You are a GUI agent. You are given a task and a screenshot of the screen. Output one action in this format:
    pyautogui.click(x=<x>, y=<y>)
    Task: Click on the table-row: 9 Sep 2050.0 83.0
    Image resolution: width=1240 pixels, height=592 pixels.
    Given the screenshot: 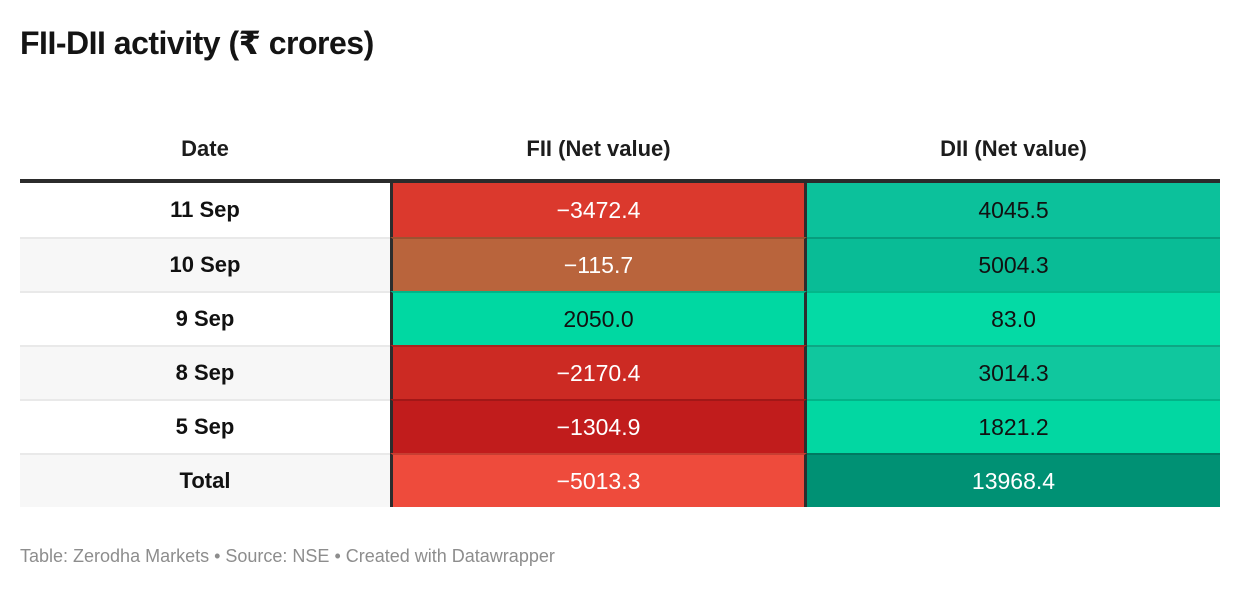 What is the action you would take?
    pyautogui.click(x=620, y=318)
    